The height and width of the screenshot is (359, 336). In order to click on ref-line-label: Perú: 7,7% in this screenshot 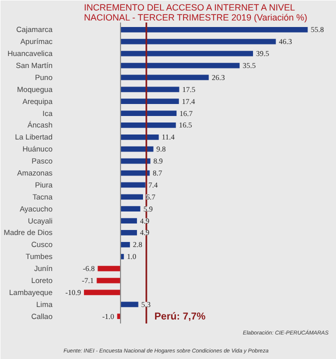, I will do `click(180, 316)`.